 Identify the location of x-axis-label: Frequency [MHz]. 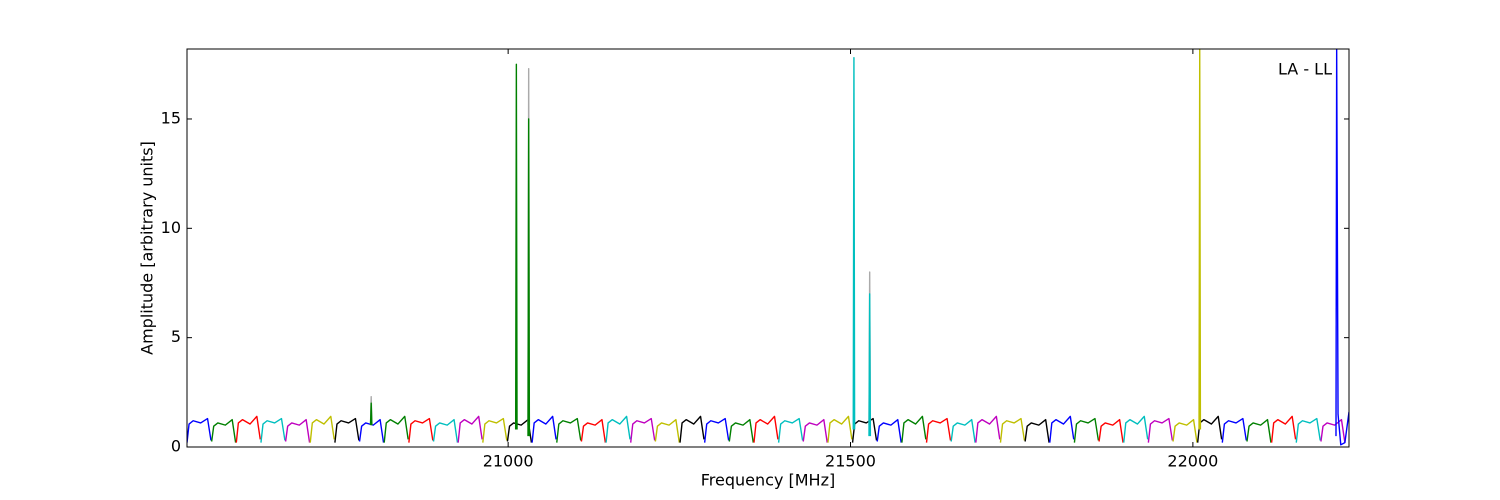
(768, 480).